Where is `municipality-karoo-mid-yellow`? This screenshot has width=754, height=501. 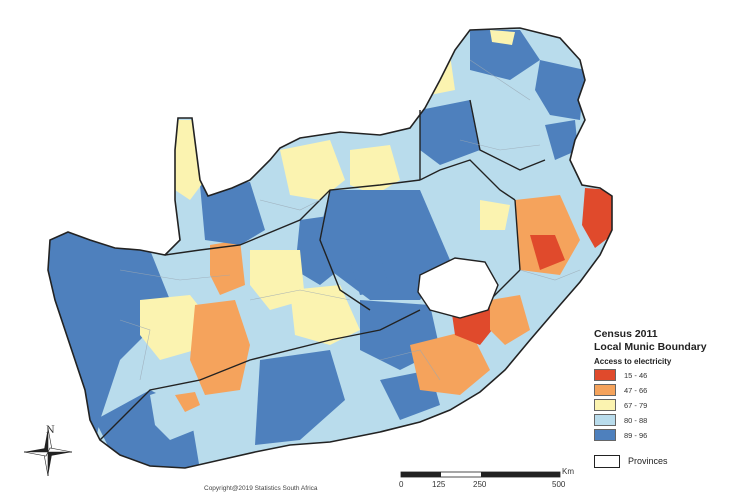
municipality-karoo-mid-yellow is located at coordinates (325, 315).